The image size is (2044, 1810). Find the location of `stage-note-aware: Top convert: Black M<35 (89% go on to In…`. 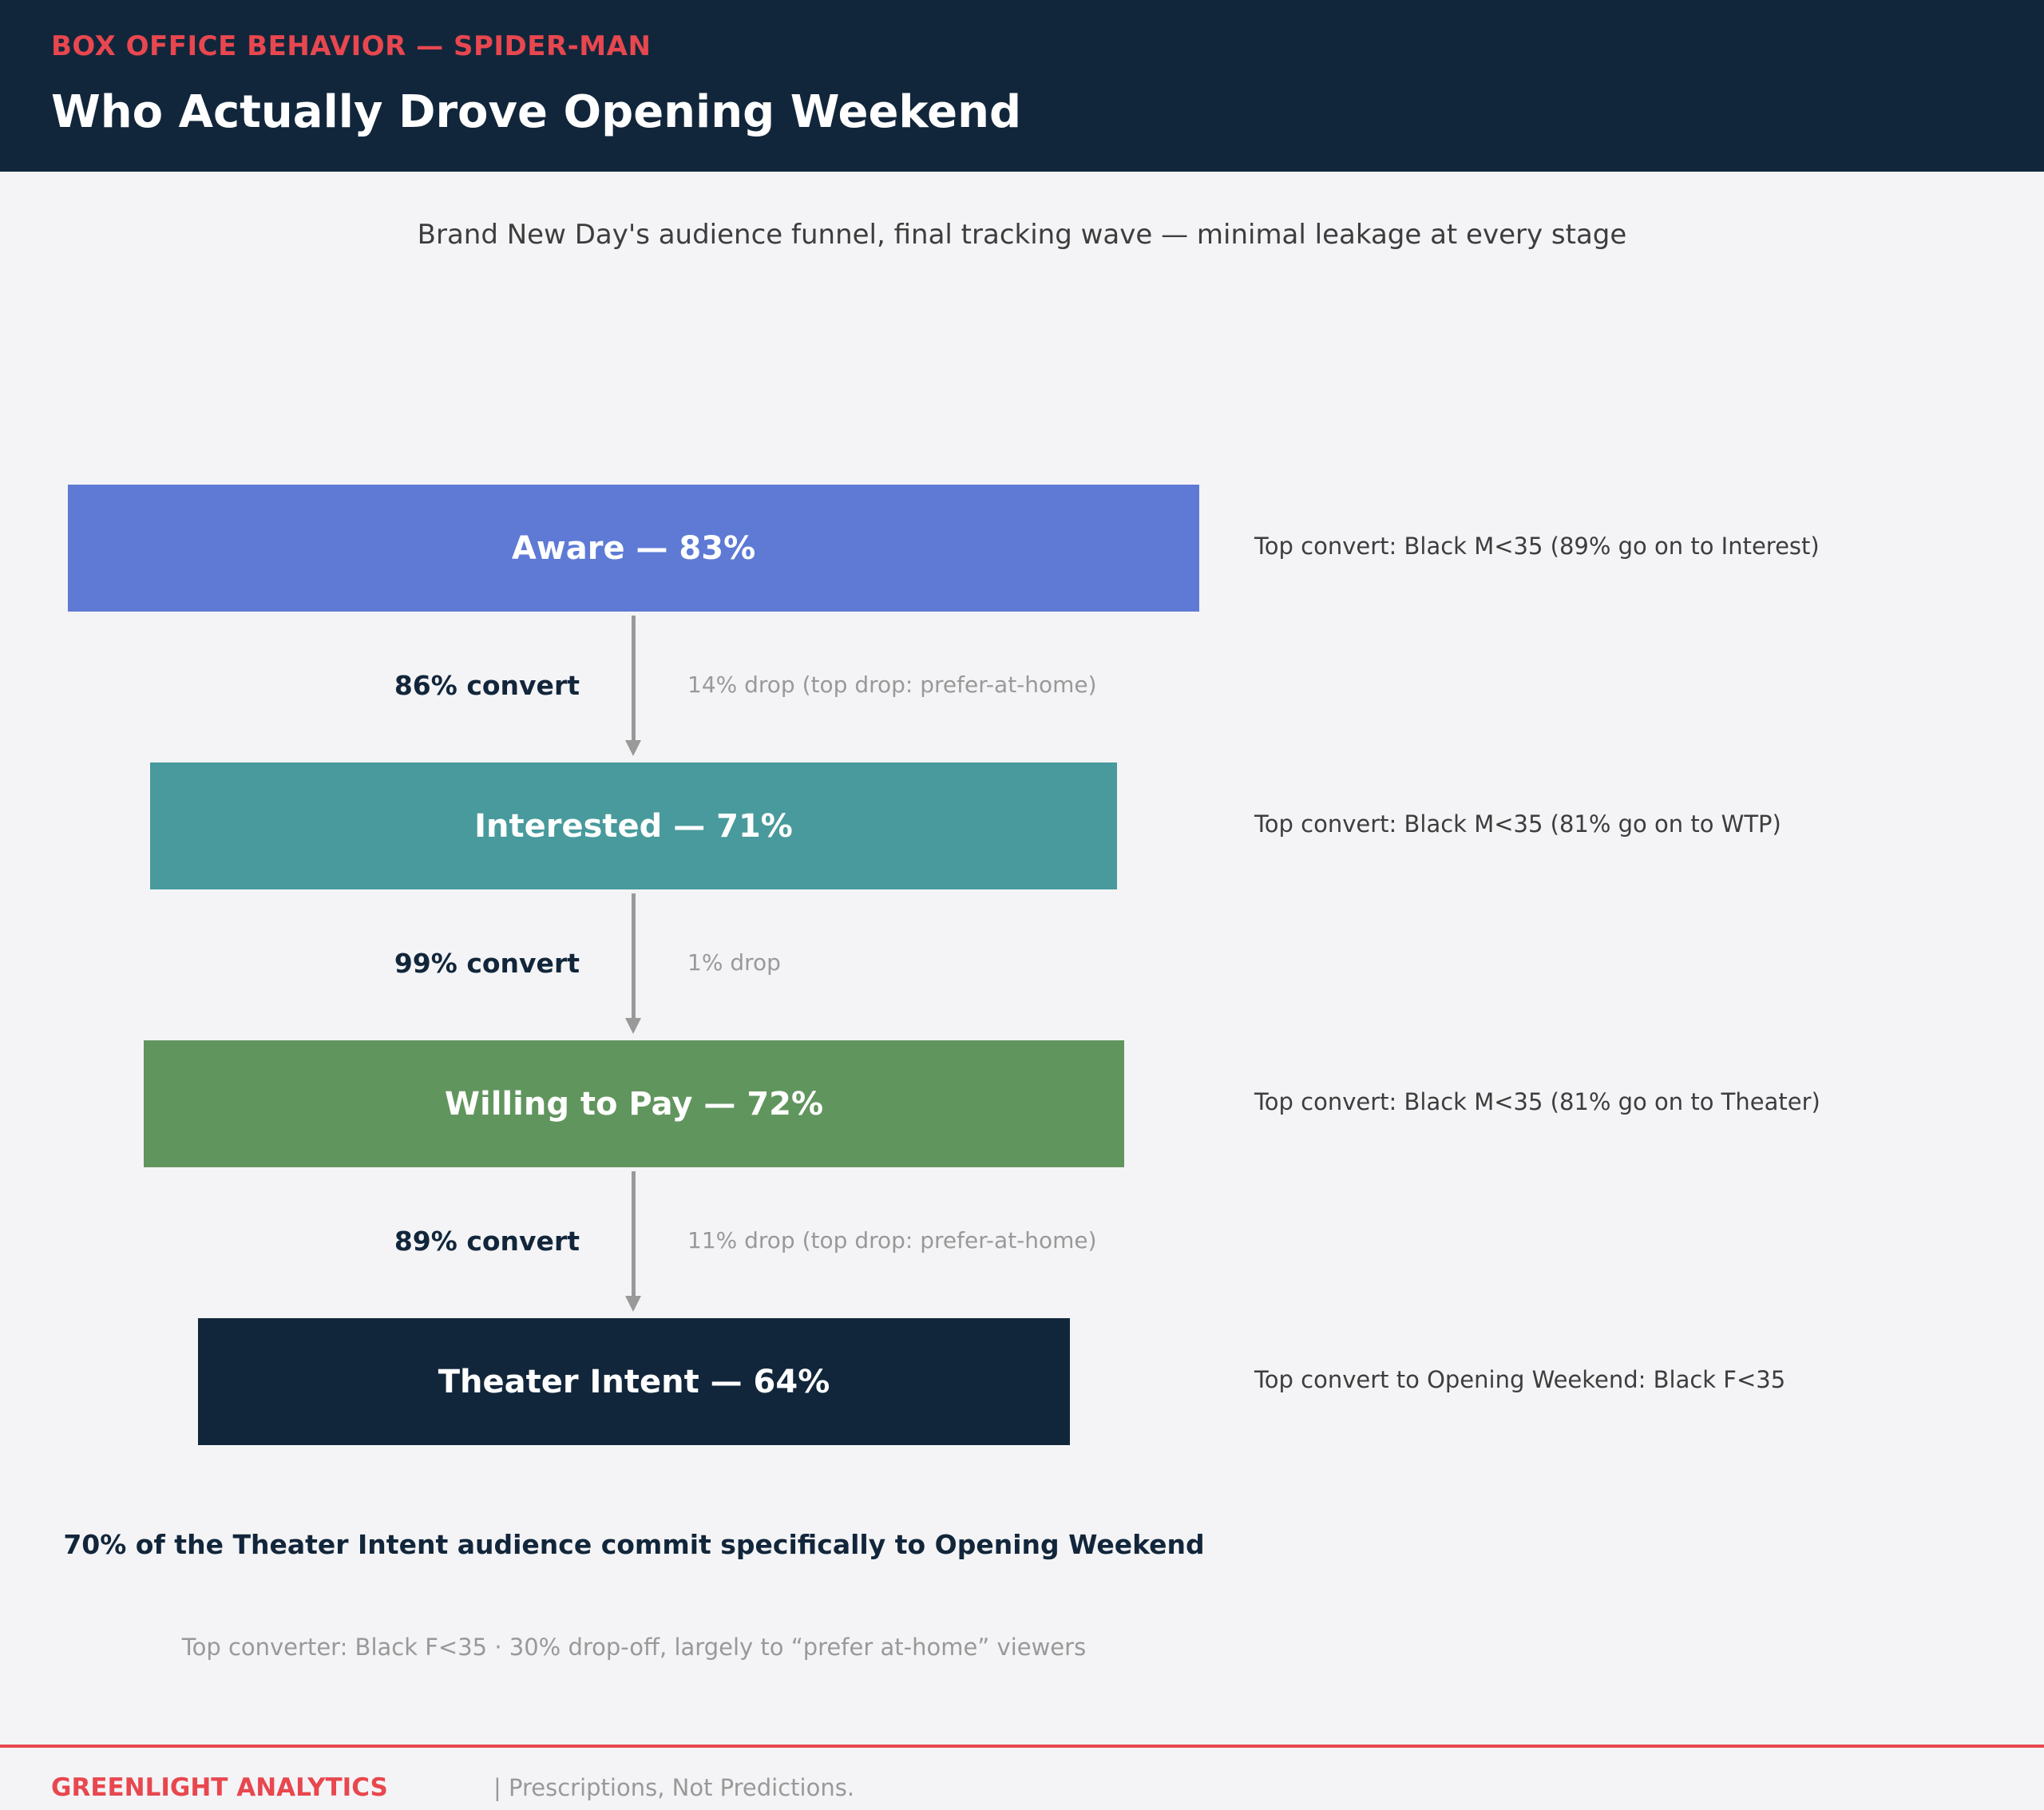

stage-note-aware: Top convert: Black M<35 (89% go on to In… is located at coordinates (1537, 547).